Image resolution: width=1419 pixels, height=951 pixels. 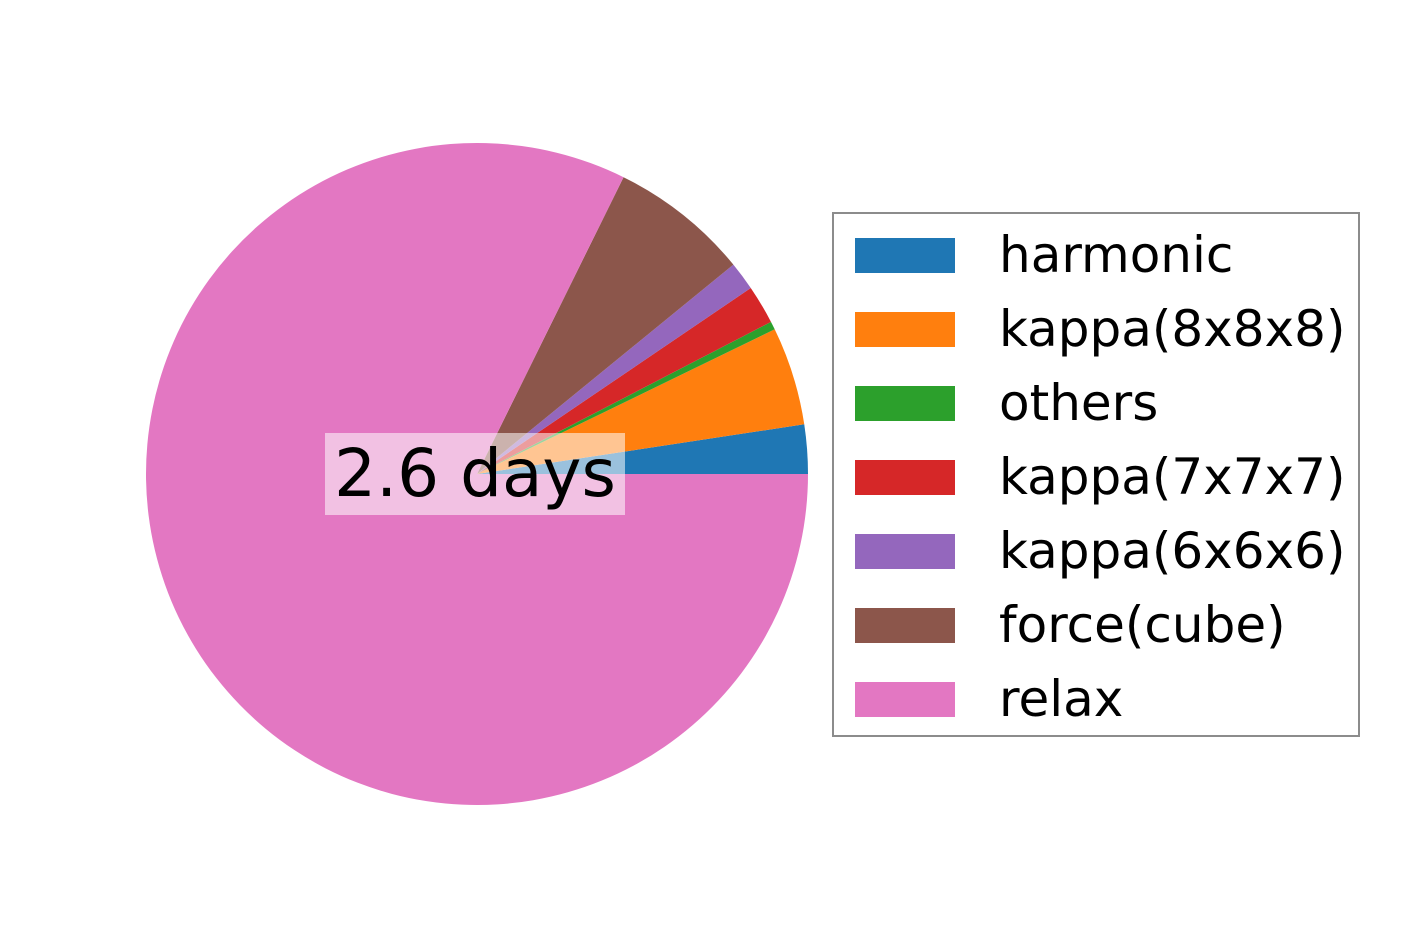 I want to click on legend-item-harmonic: harmonic, so click(x=1096, y=255).